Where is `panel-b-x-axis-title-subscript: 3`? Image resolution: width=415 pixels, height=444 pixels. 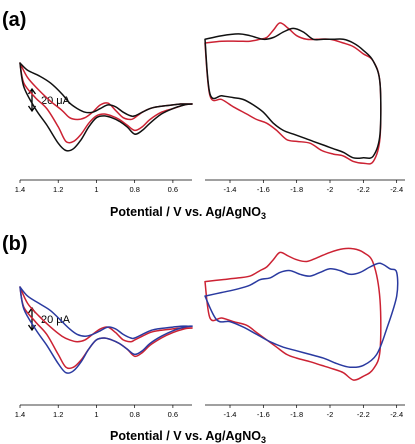 panel-b-x-axis-title-subscript: 3 is located at coordinates (263, 439).